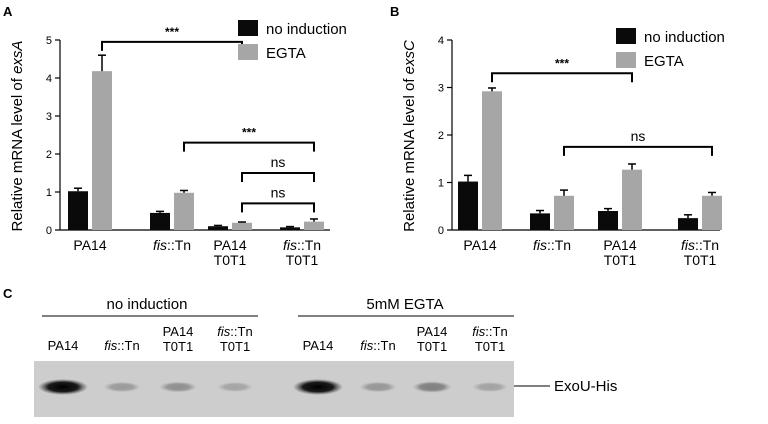 This screenshot has height=424, width=768. I want to click on significance-label: ***, so click(172, 32).